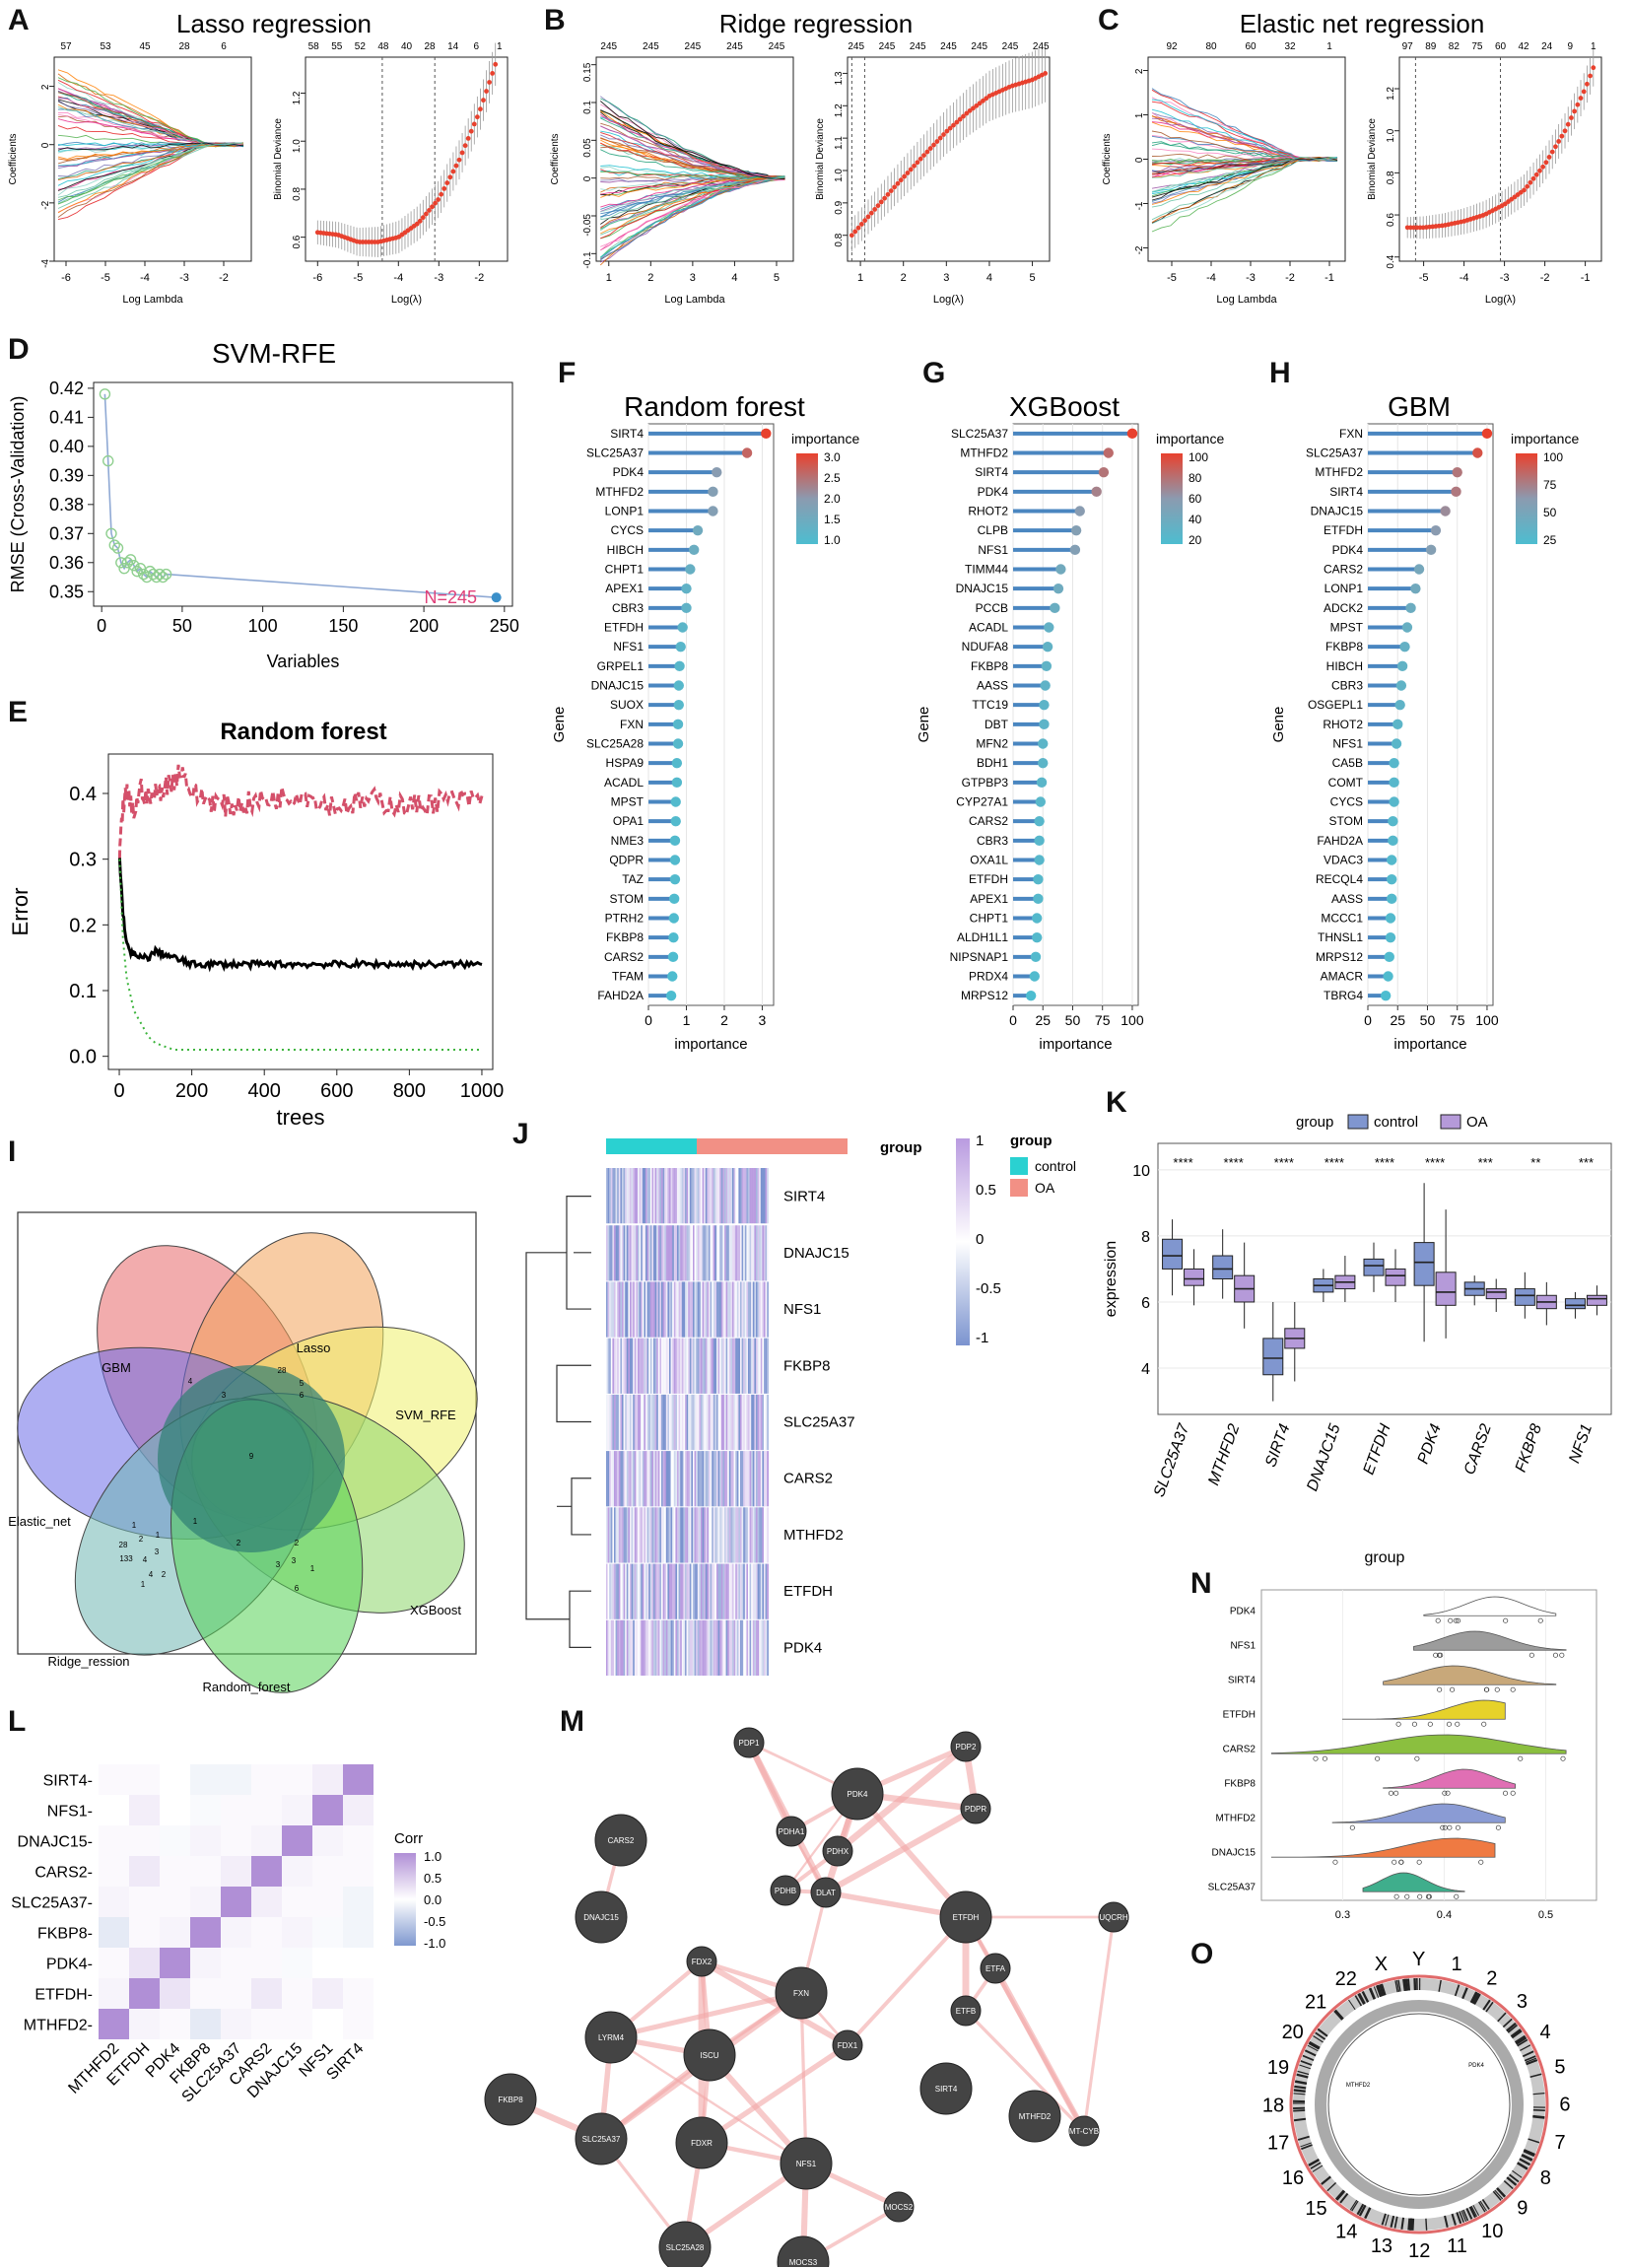  What do you see at coordinates (1172, 499) in the screenshot?
I see `xgb-legend-bar` at bounding box center [1172, 499].